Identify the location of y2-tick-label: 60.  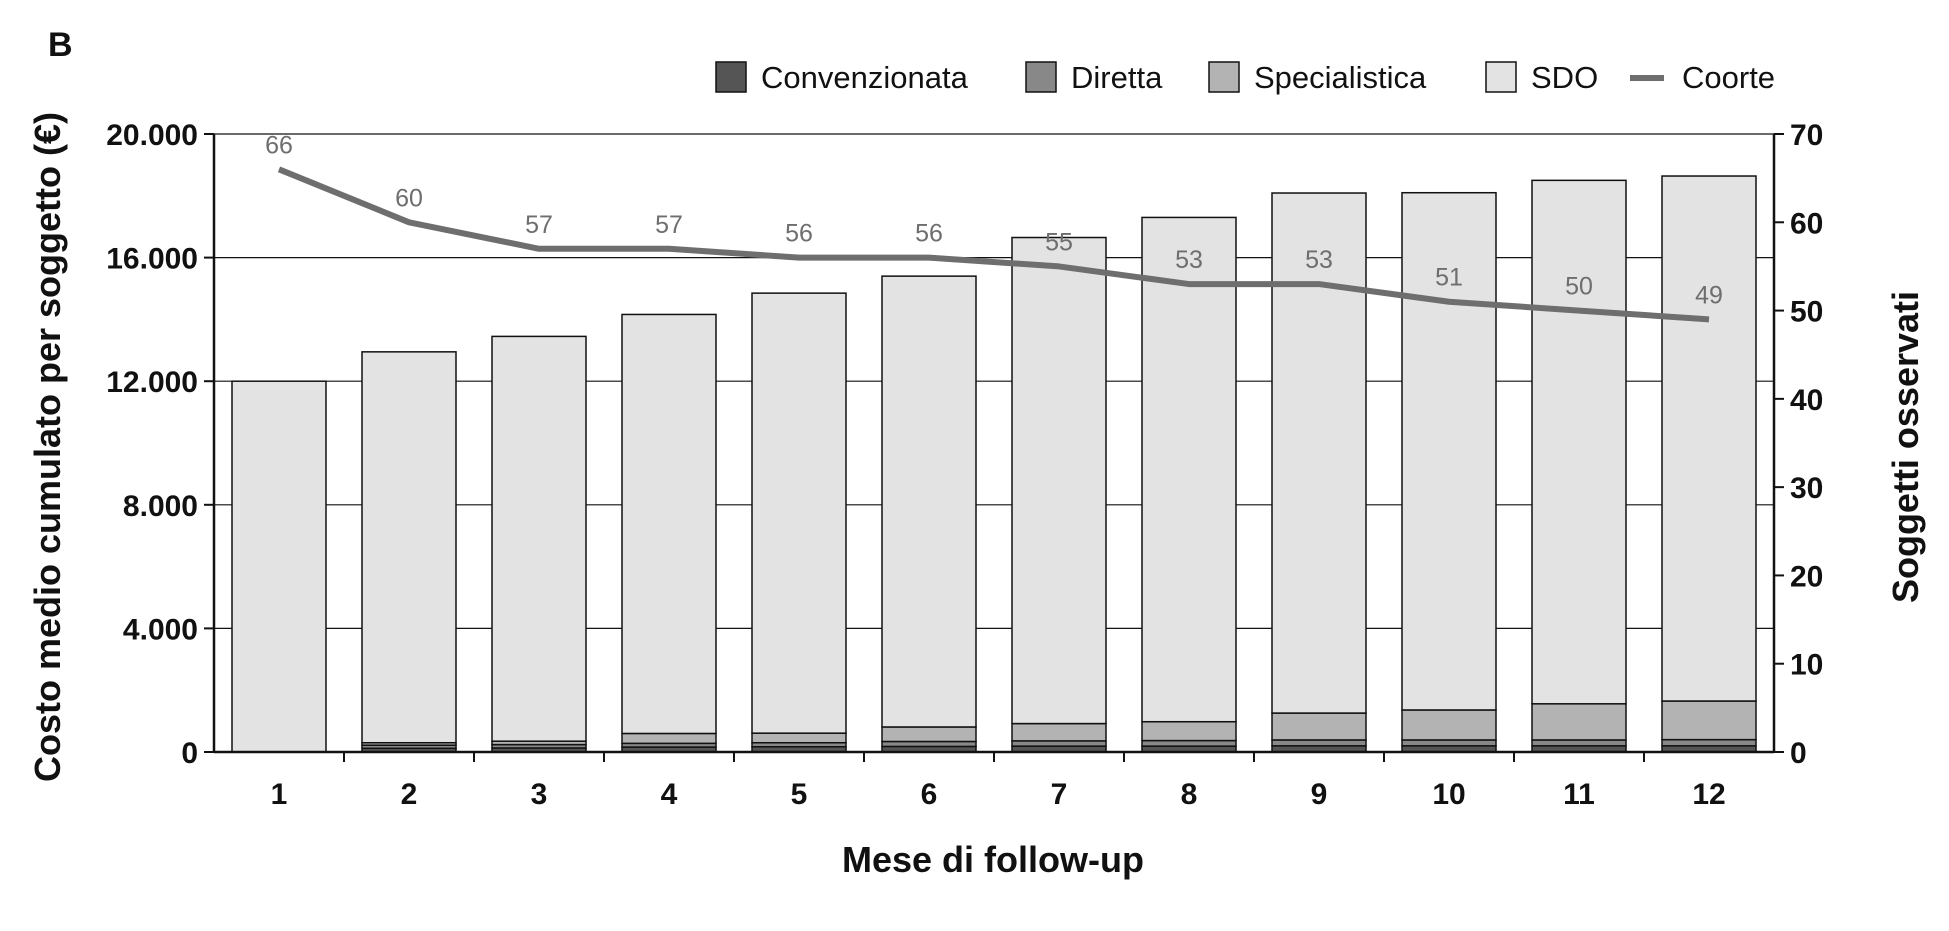
(1806, 223).